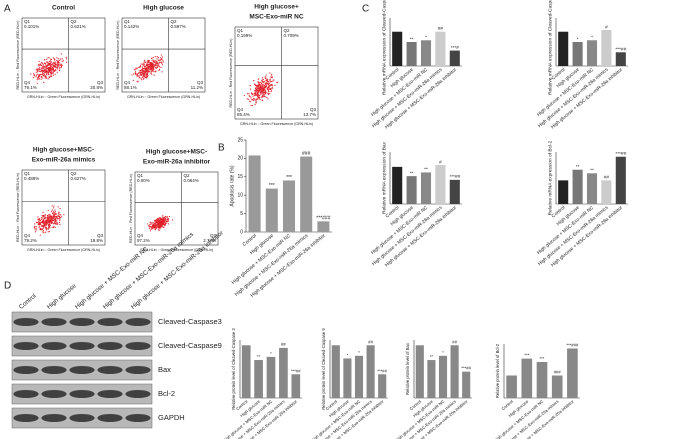 The height and width of the screenshot is (439, 685). What do you see at coordinates (259, 356) in the screenshot?
I see `significance: **` at bounding box center [259, 356].